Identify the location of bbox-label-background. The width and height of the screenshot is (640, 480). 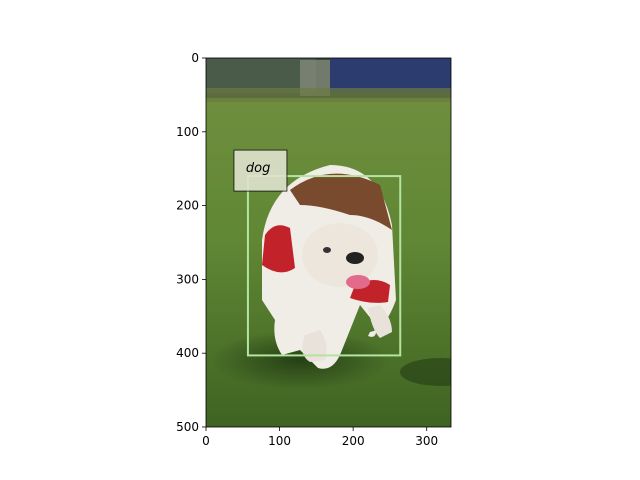
(260, 170).